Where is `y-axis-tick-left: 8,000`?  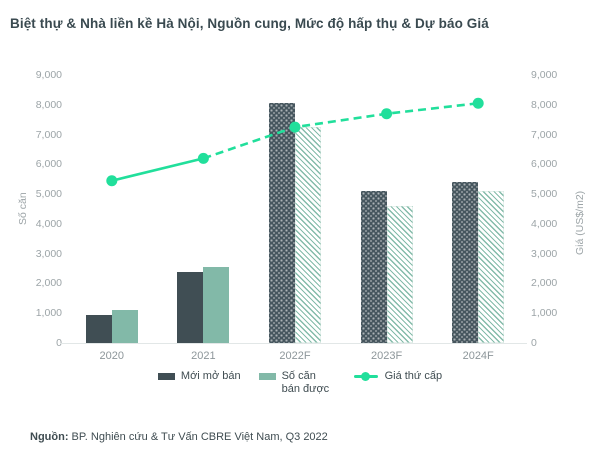 y-axis-tick-left: 8,000 is located at coordinates (48, 104).